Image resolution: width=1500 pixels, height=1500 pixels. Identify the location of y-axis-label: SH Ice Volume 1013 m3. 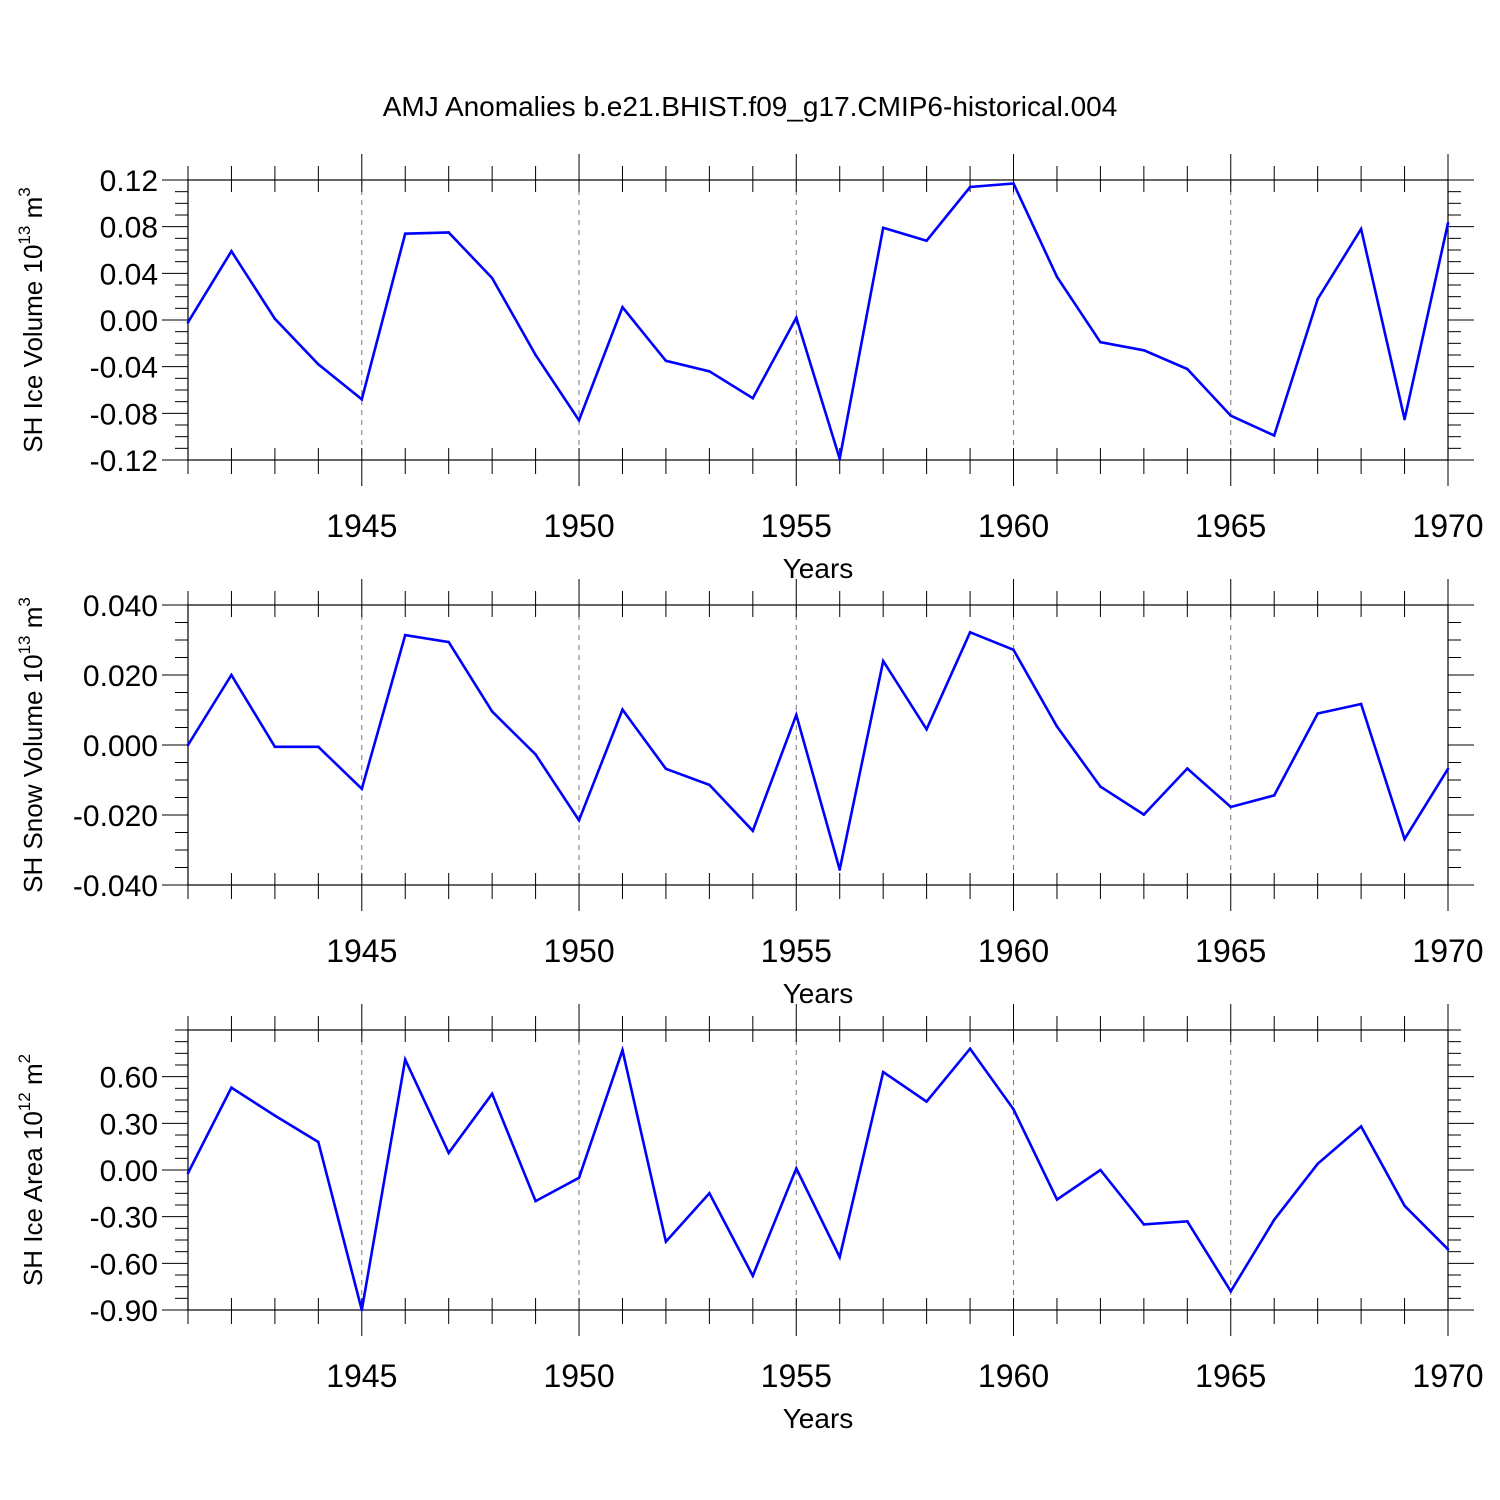
(31, 319).